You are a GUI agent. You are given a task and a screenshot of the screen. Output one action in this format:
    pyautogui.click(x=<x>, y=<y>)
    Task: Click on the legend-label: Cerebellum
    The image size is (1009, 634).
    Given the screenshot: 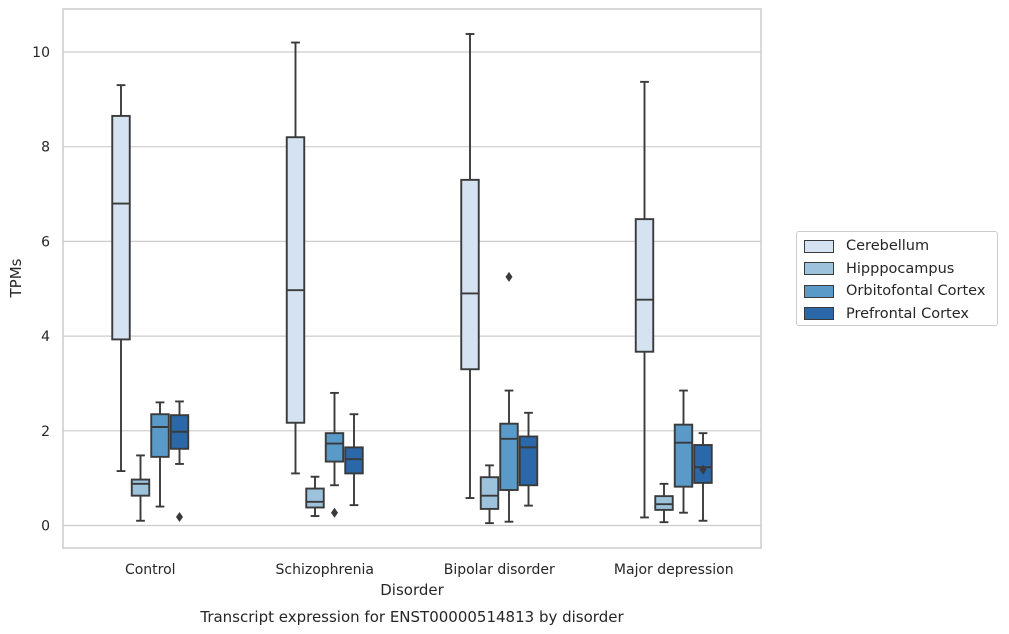 What is the action you would take?
    pyautogui.click(x=888, y=246)
    